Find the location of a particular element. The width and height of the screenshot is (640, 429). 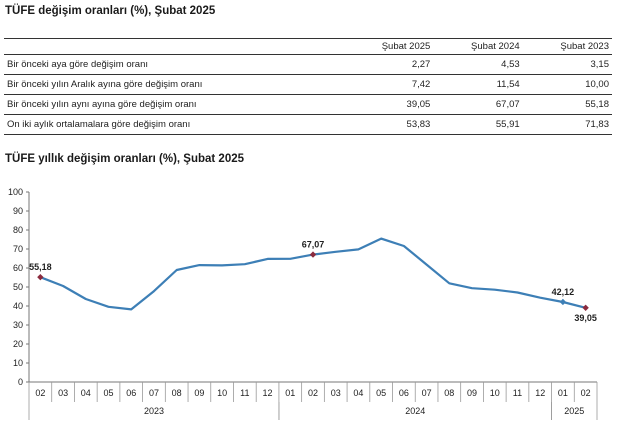

y-tick-label: 100 is located at coordinates (15, 192).